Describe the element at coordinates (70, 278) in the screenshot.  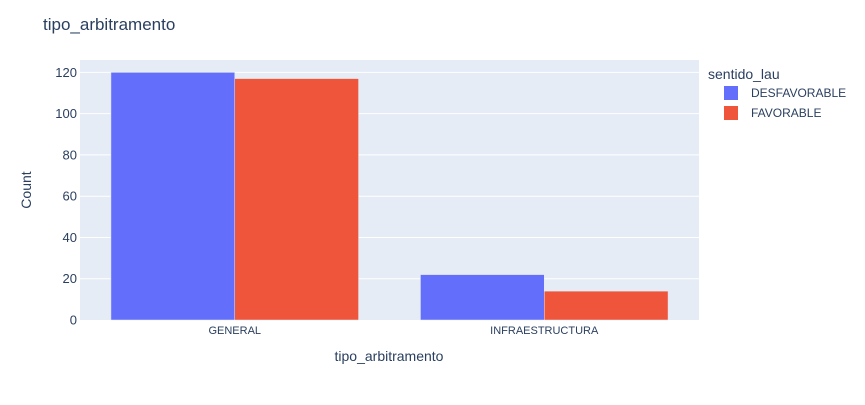
I see `y-tick-label: 20` at that location.